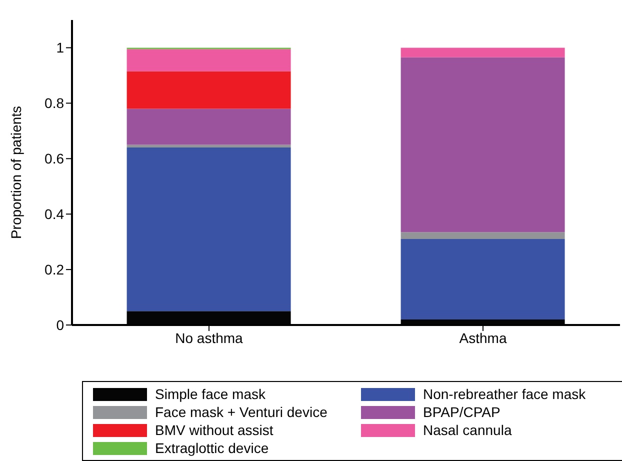  Describe the element at coordinates (461, 412) in the screenshot. I see `legend-label: BPAP/CPAP` at that location.